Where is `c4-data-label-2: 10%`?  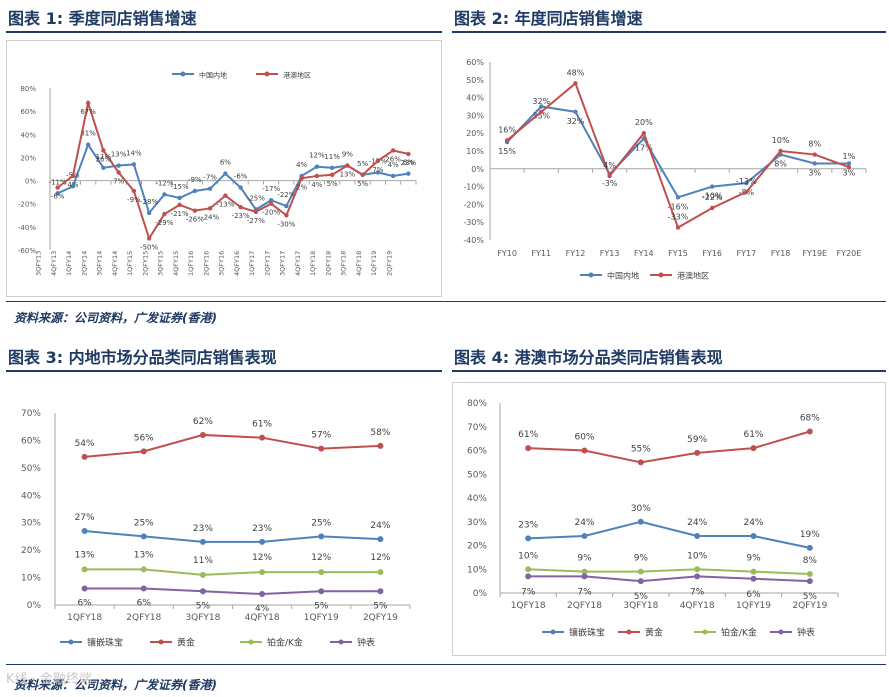
c4-data-label-2: 10% is located at coordinates (697, 556).